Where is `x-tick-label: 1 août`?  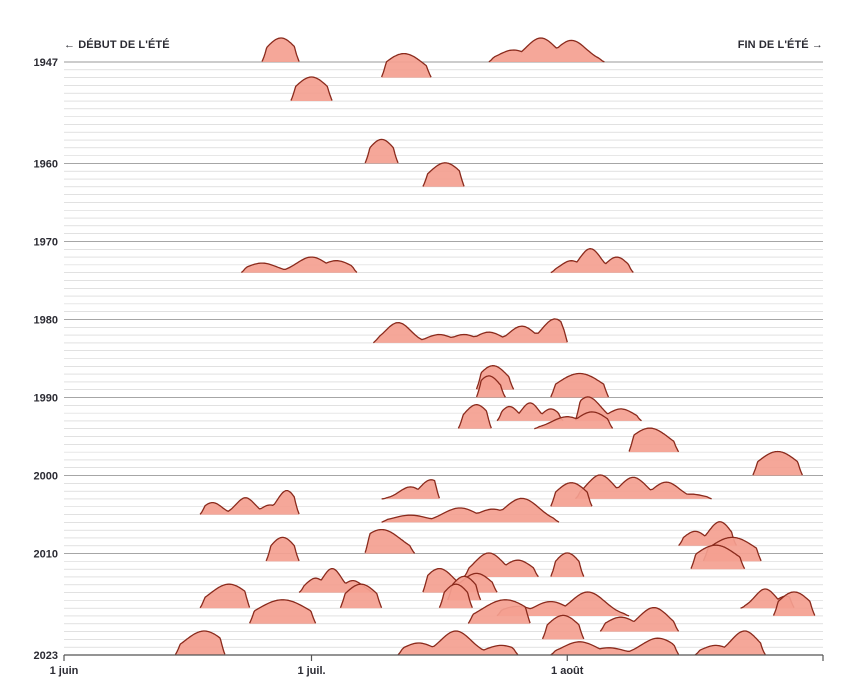
x-tick-label: 1 août is located at coordinates (567, 671).